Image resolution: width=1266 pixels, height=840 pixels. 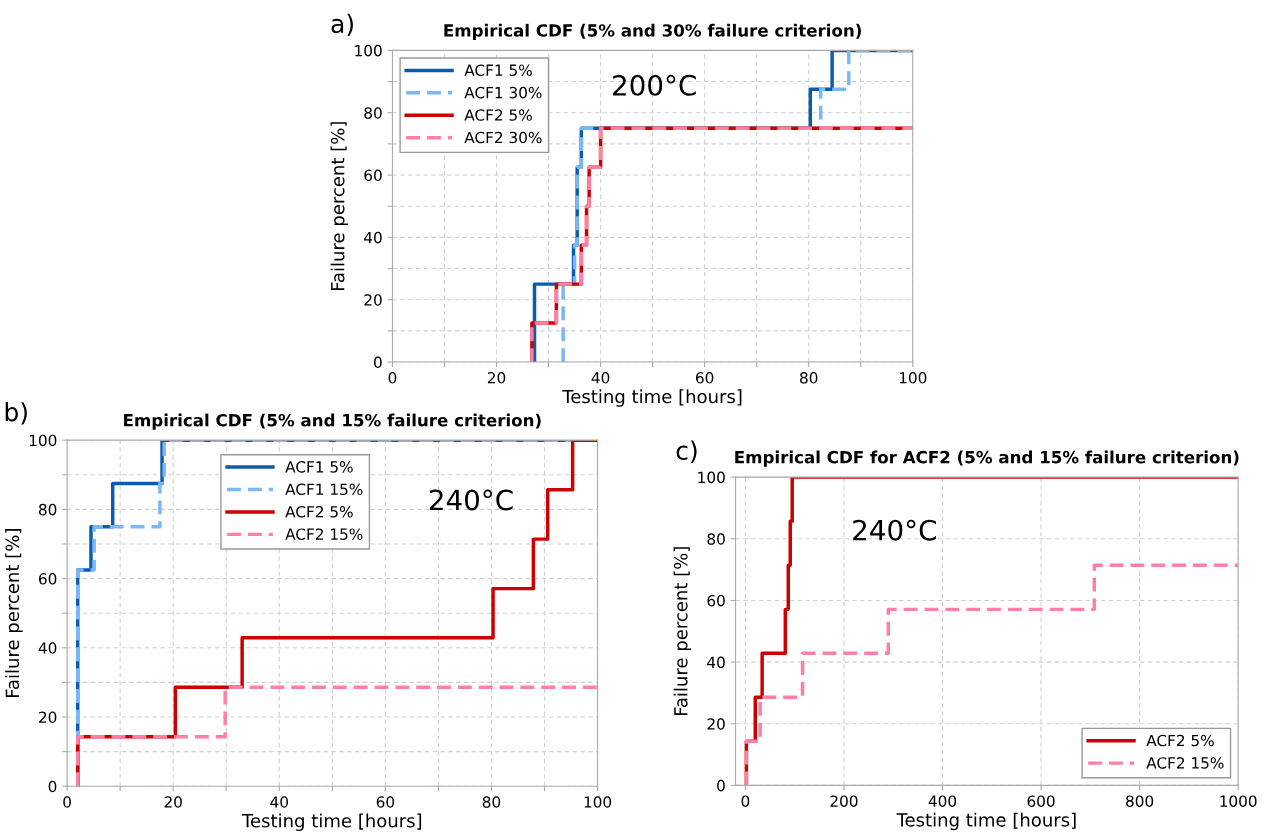 What do you see at coordinates (16, 413) in the screenshot?
I see `text: b)` at bounding box center [16, 413].